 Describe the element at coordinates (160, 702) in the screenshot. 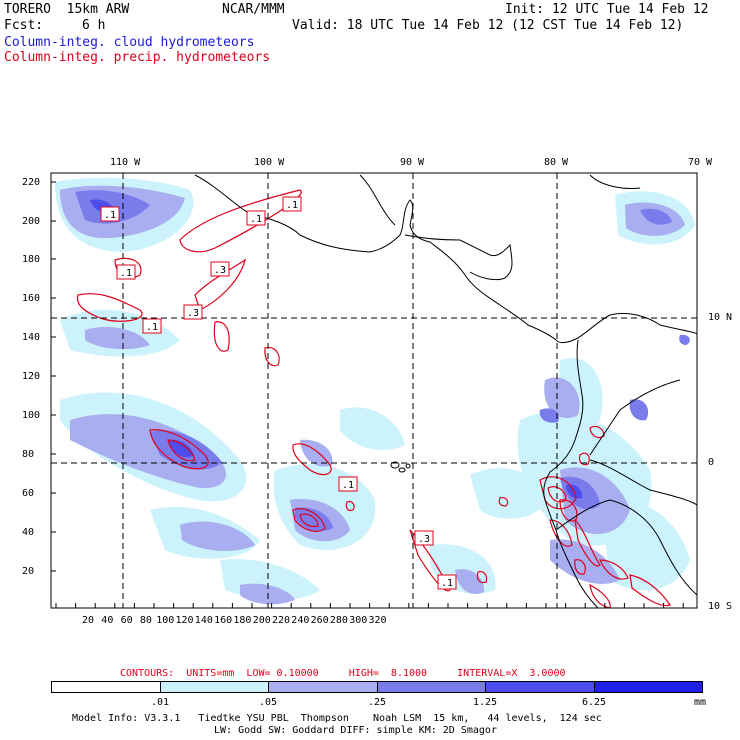

I see `color-scale-tick: .01` at that location.